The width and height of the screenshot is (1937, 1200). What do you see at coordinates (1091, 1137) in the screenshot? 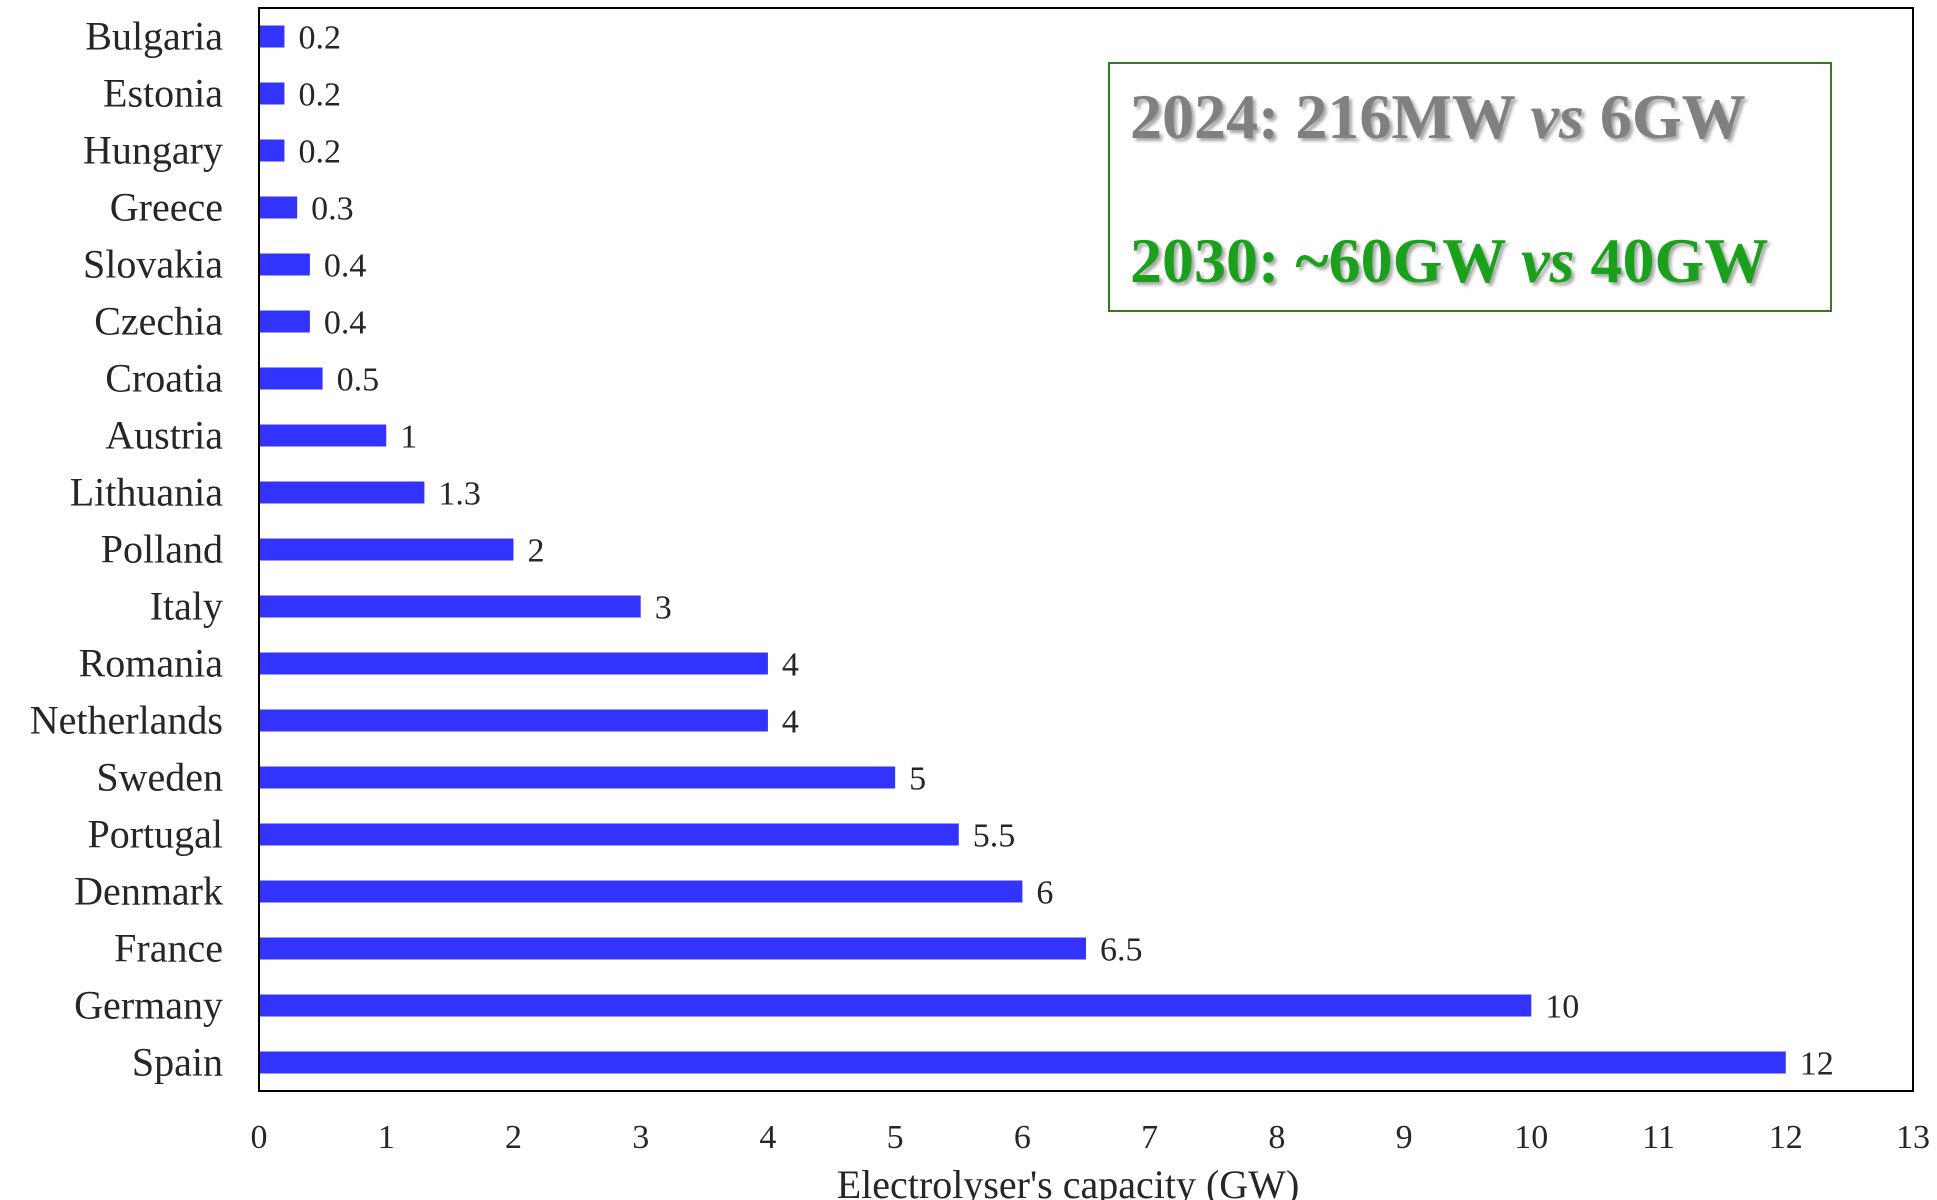
I see `x-tick-labels-group: 0 1 2 3 4 5 6 7 8 9 10 11 12 13` at bounding box center [1091, 1137].